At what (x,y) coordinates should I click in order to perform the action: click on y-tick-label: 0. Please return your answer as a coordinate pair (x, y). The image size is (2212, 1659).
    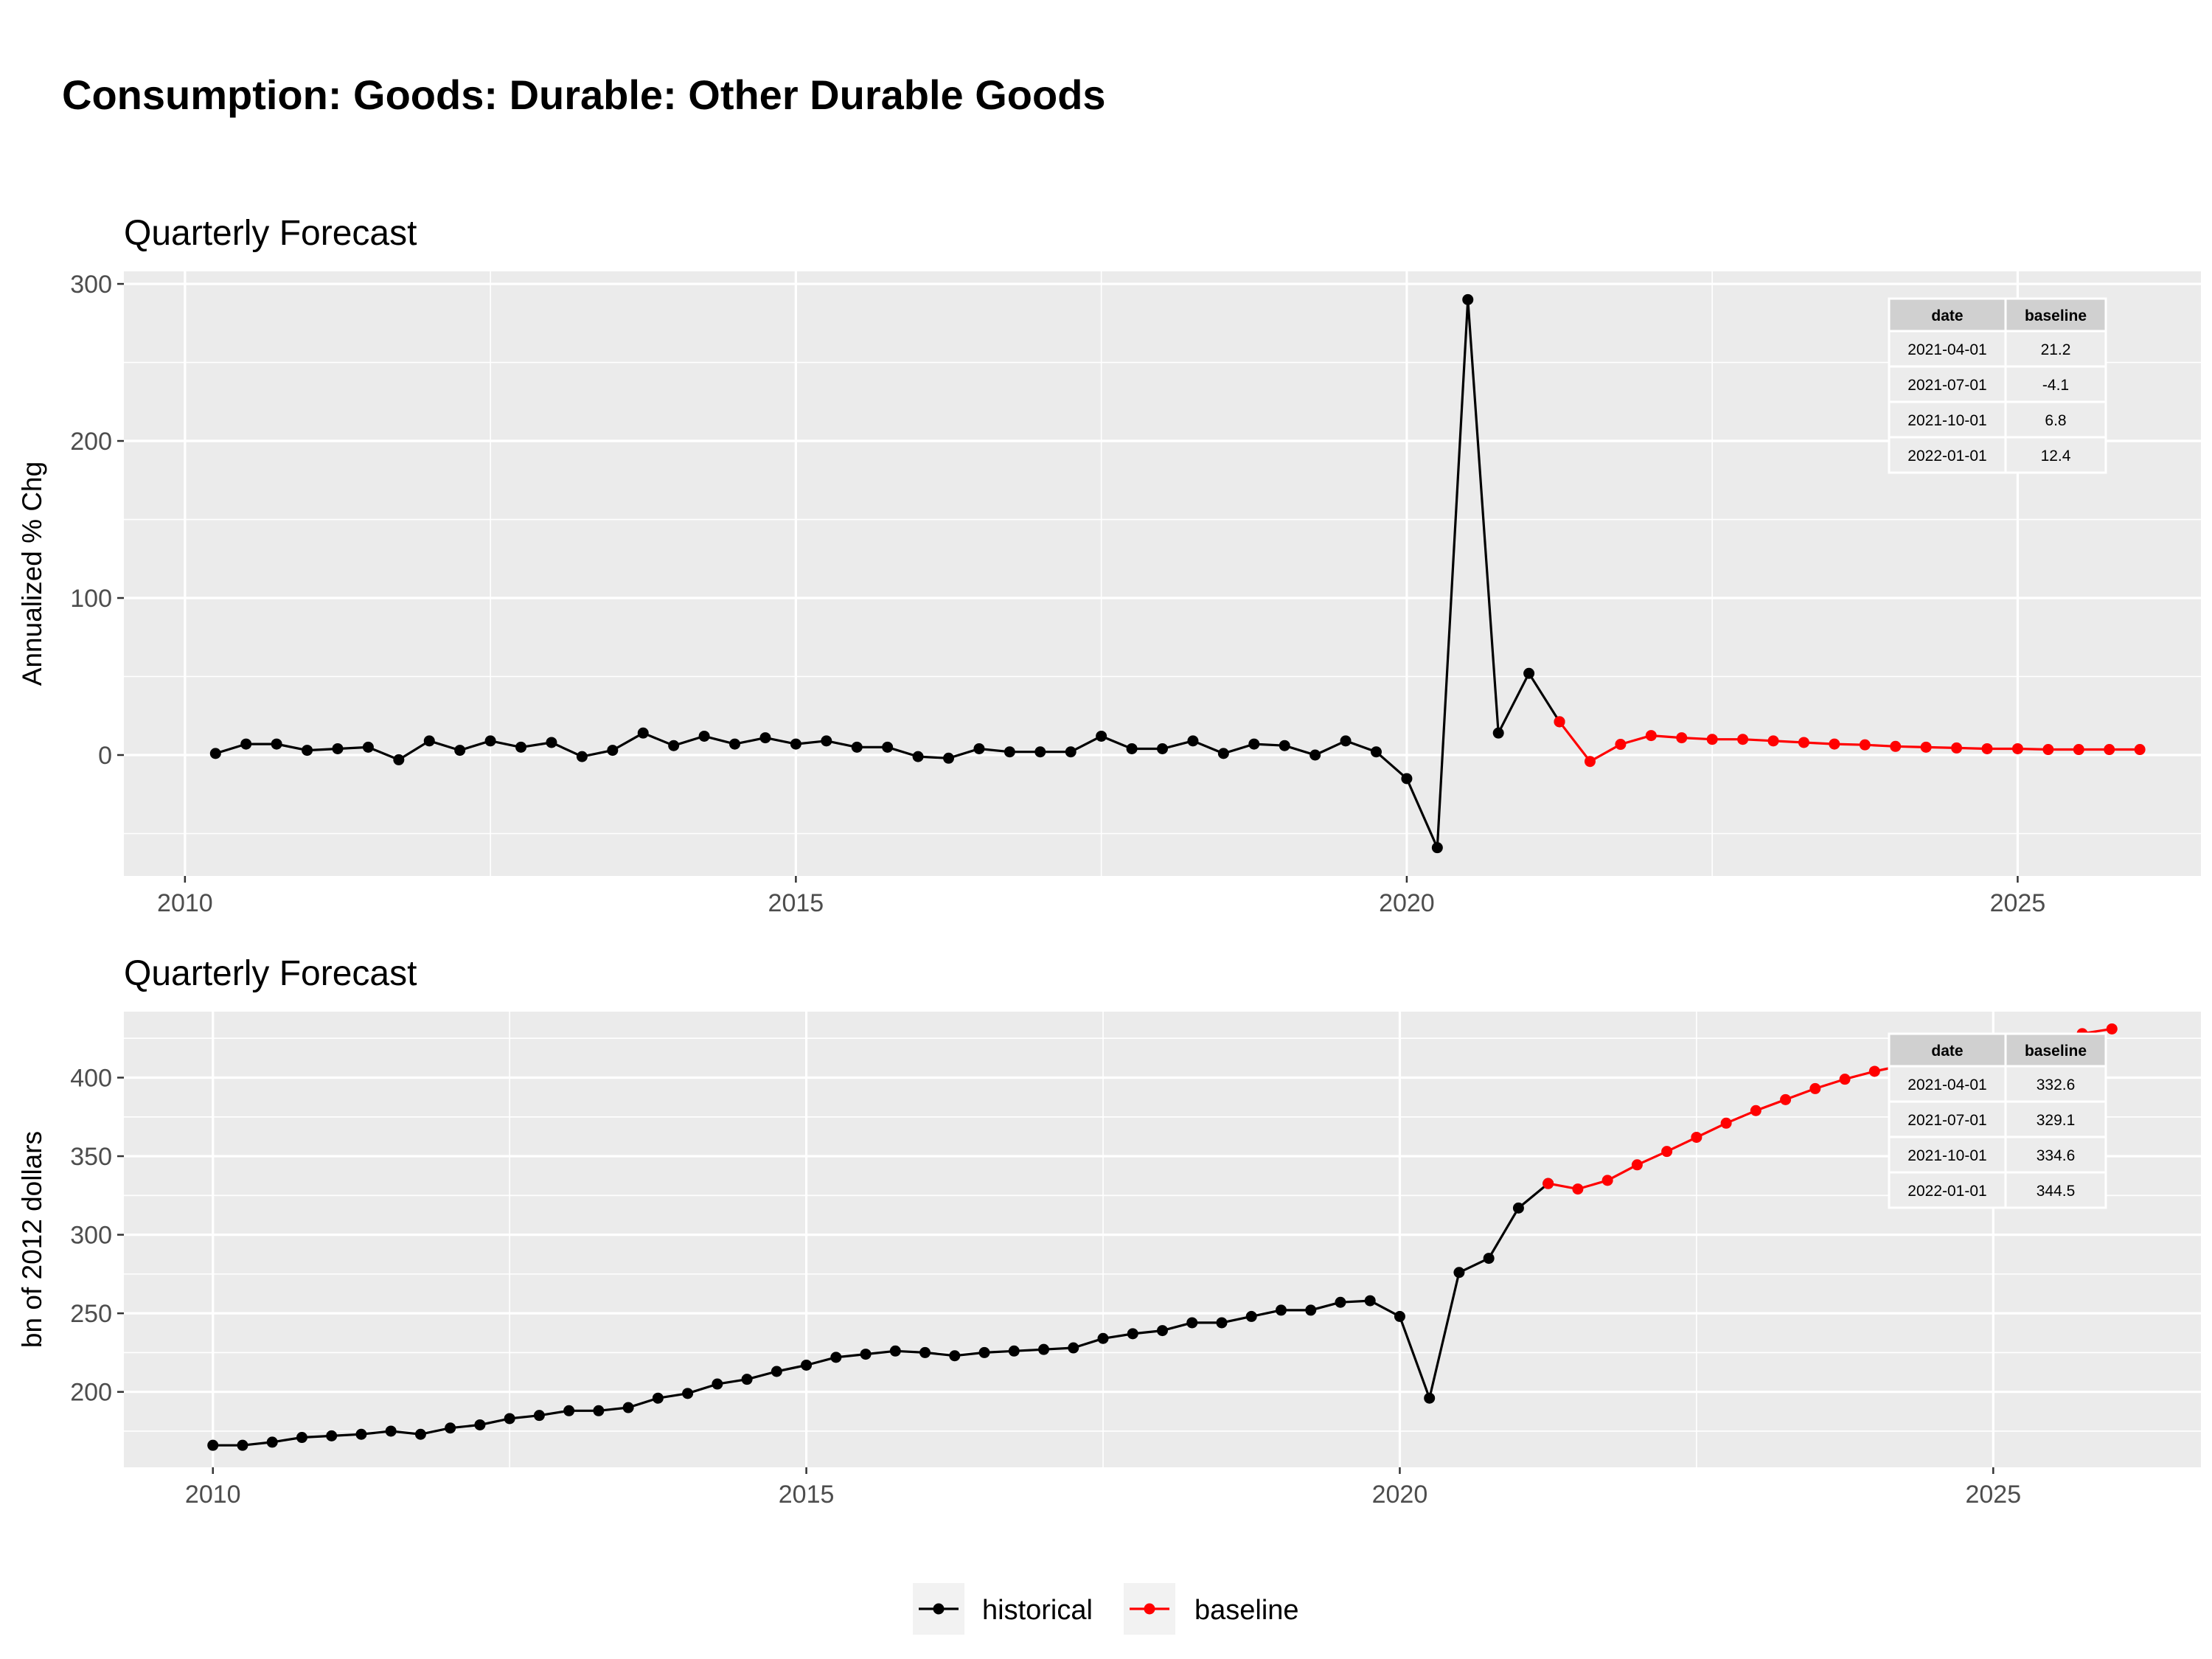
    Looking at the image, I should click on (105, 756).